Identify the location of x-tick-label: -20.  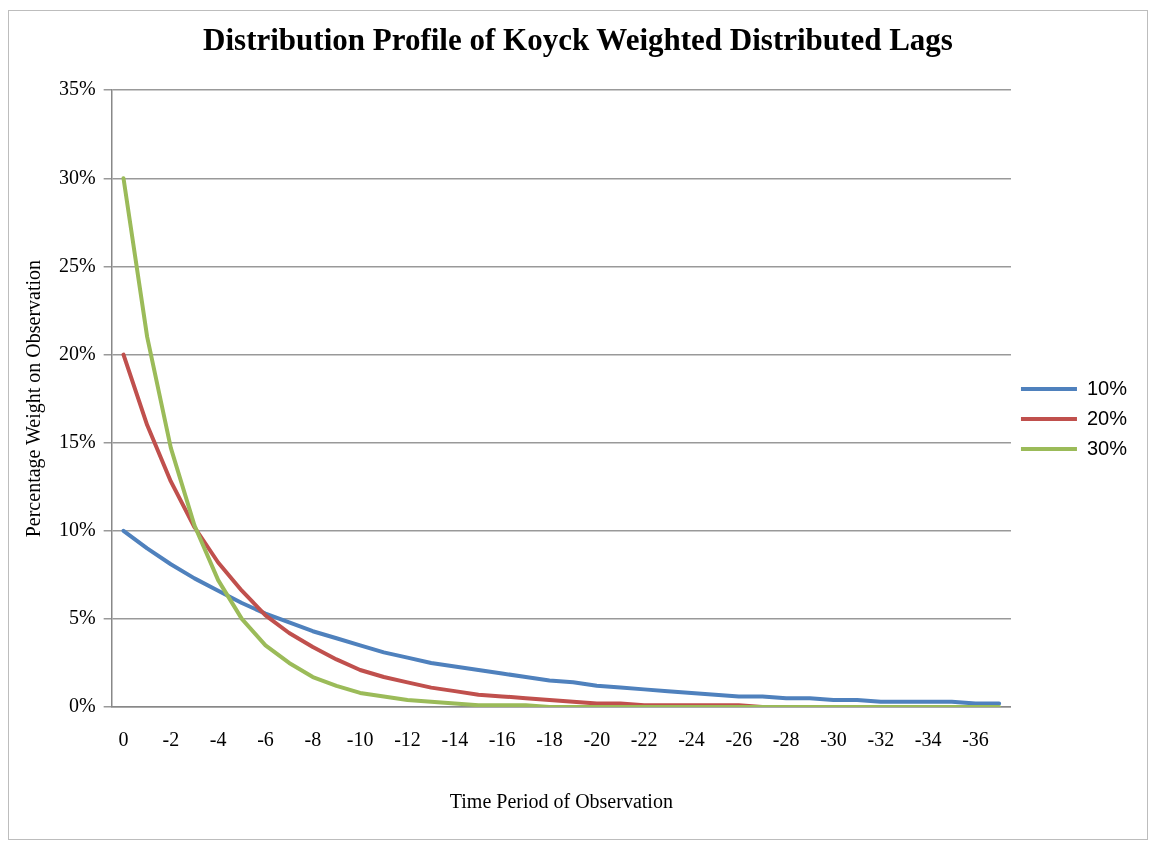
(597, 739).